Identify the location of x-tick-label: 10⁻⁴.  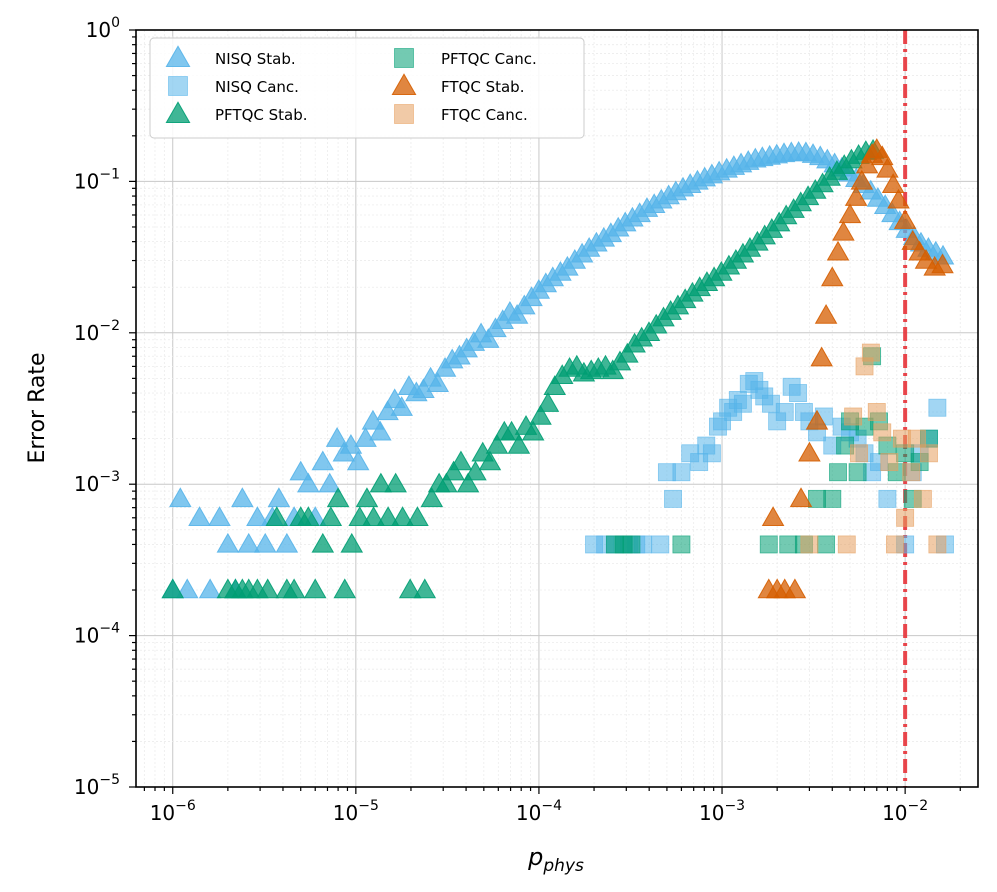
(539, 811).